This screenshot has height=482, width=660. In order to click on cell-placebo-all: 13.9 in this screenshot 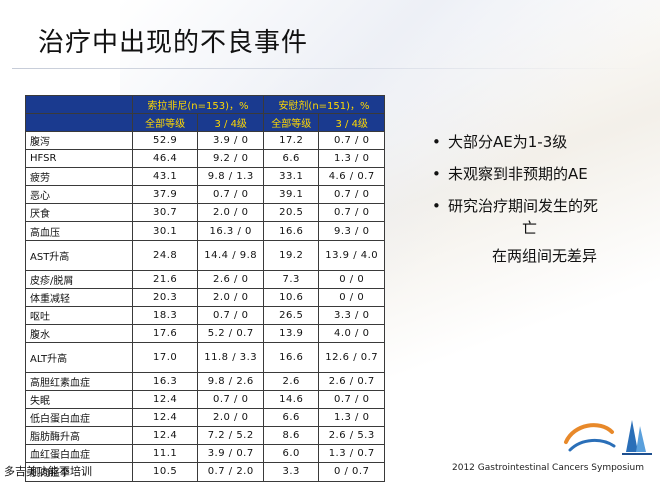, I will do `click(291, 333)`.